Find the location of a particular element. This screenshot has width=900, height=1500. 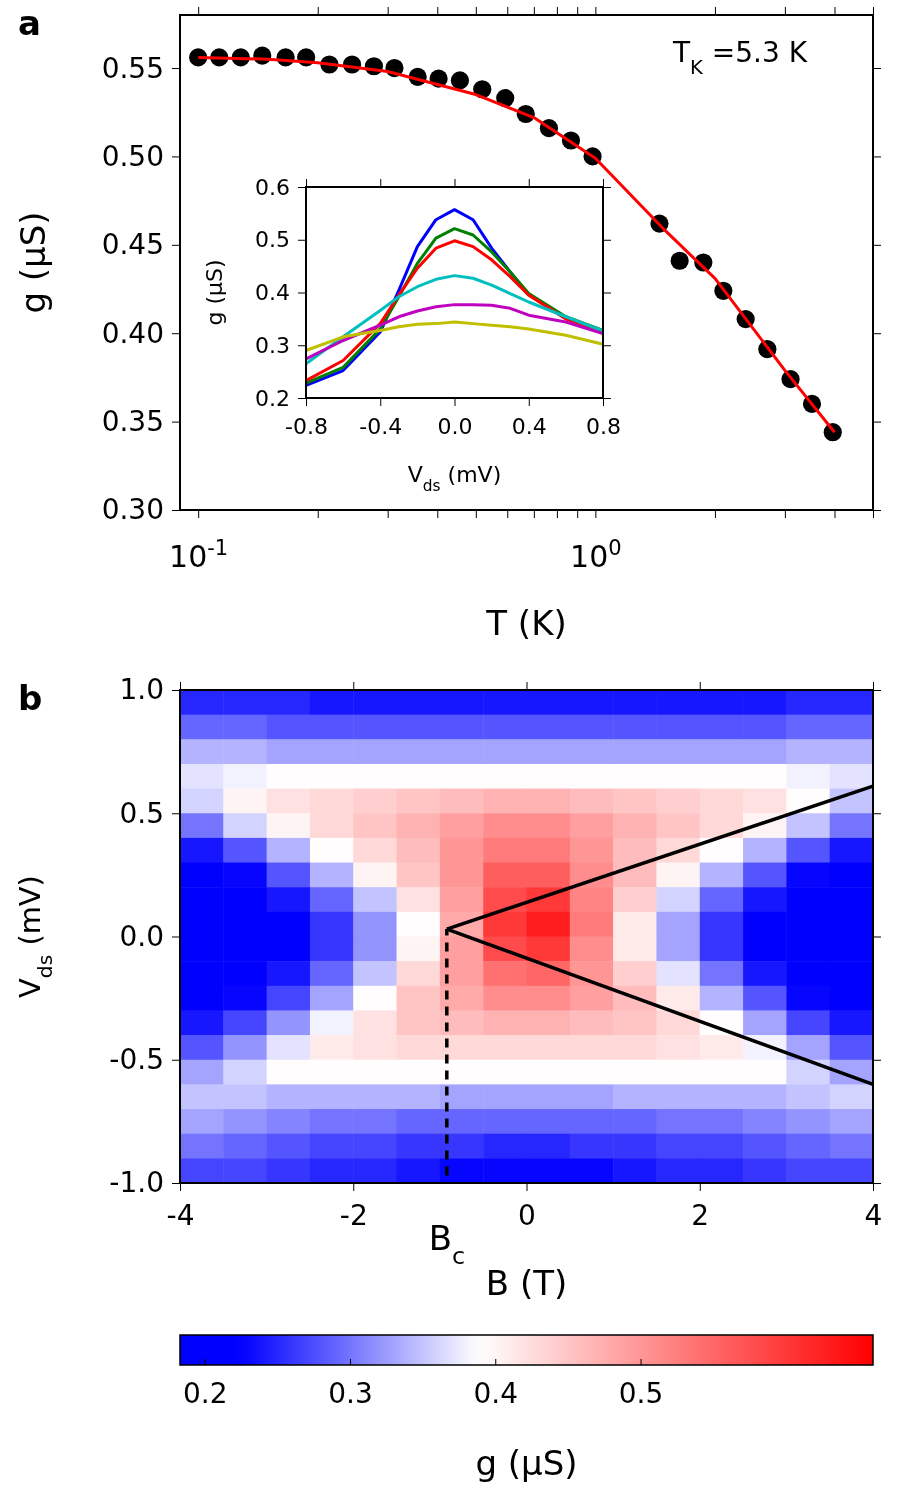

y-tick-label: -1.0 is located at coordinates (136, 1183).